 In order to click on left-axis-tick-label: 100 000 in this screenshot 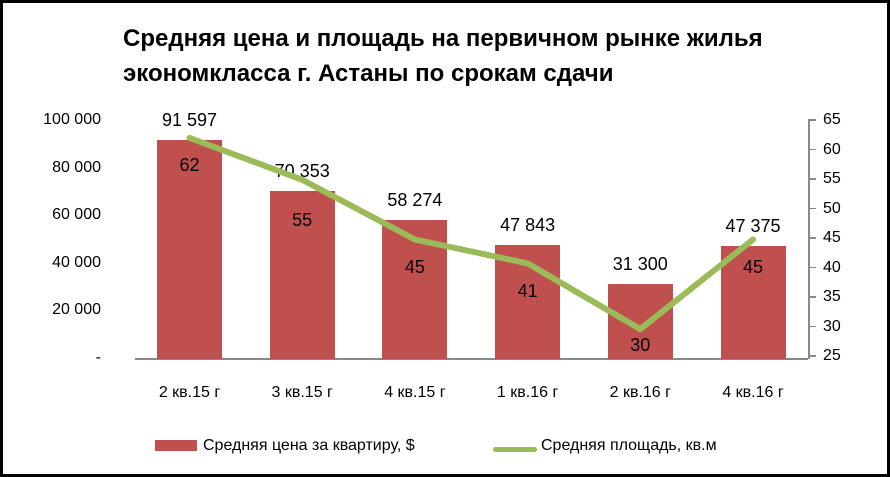, I will do `click(72, 119)`.